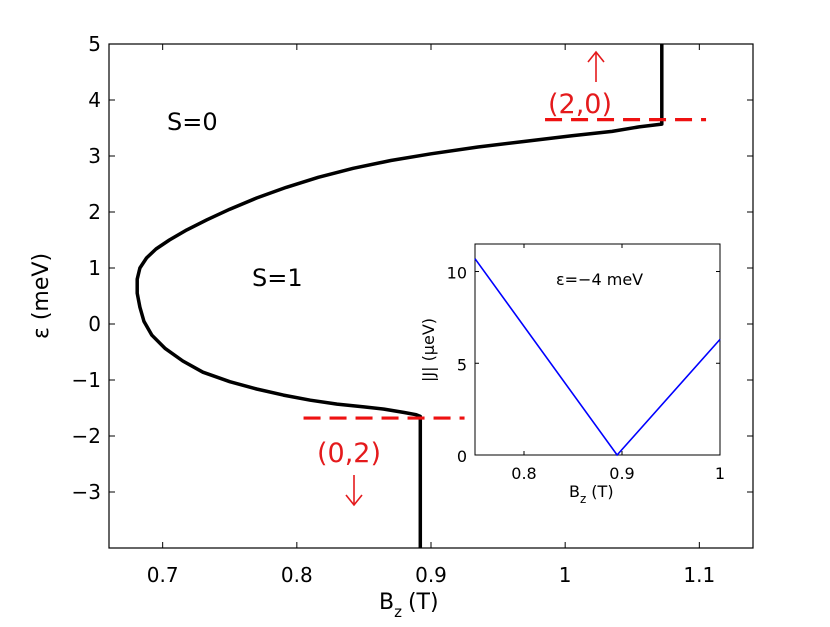  What do you see at coordinates (297, 575) in the screenshot?
I see `main-xtick-label: 0.8` at bounding box center [297, 575].